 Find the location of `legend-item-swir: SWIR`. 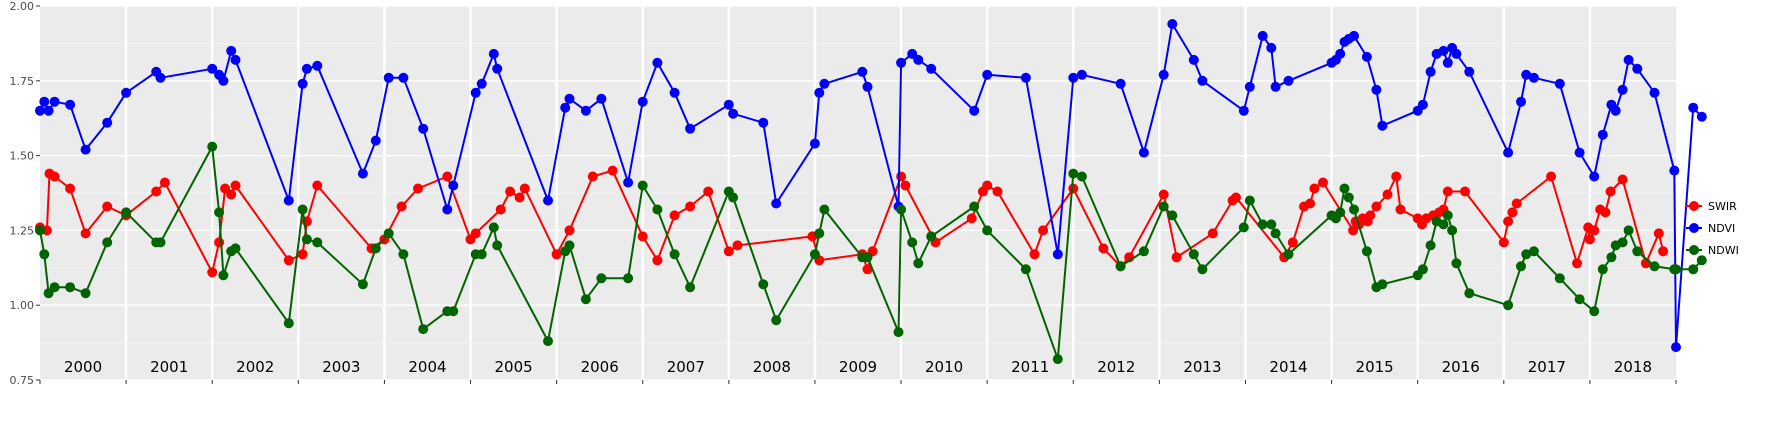

legend-item-swir: SWIR is located at coordinates (1711, 206).